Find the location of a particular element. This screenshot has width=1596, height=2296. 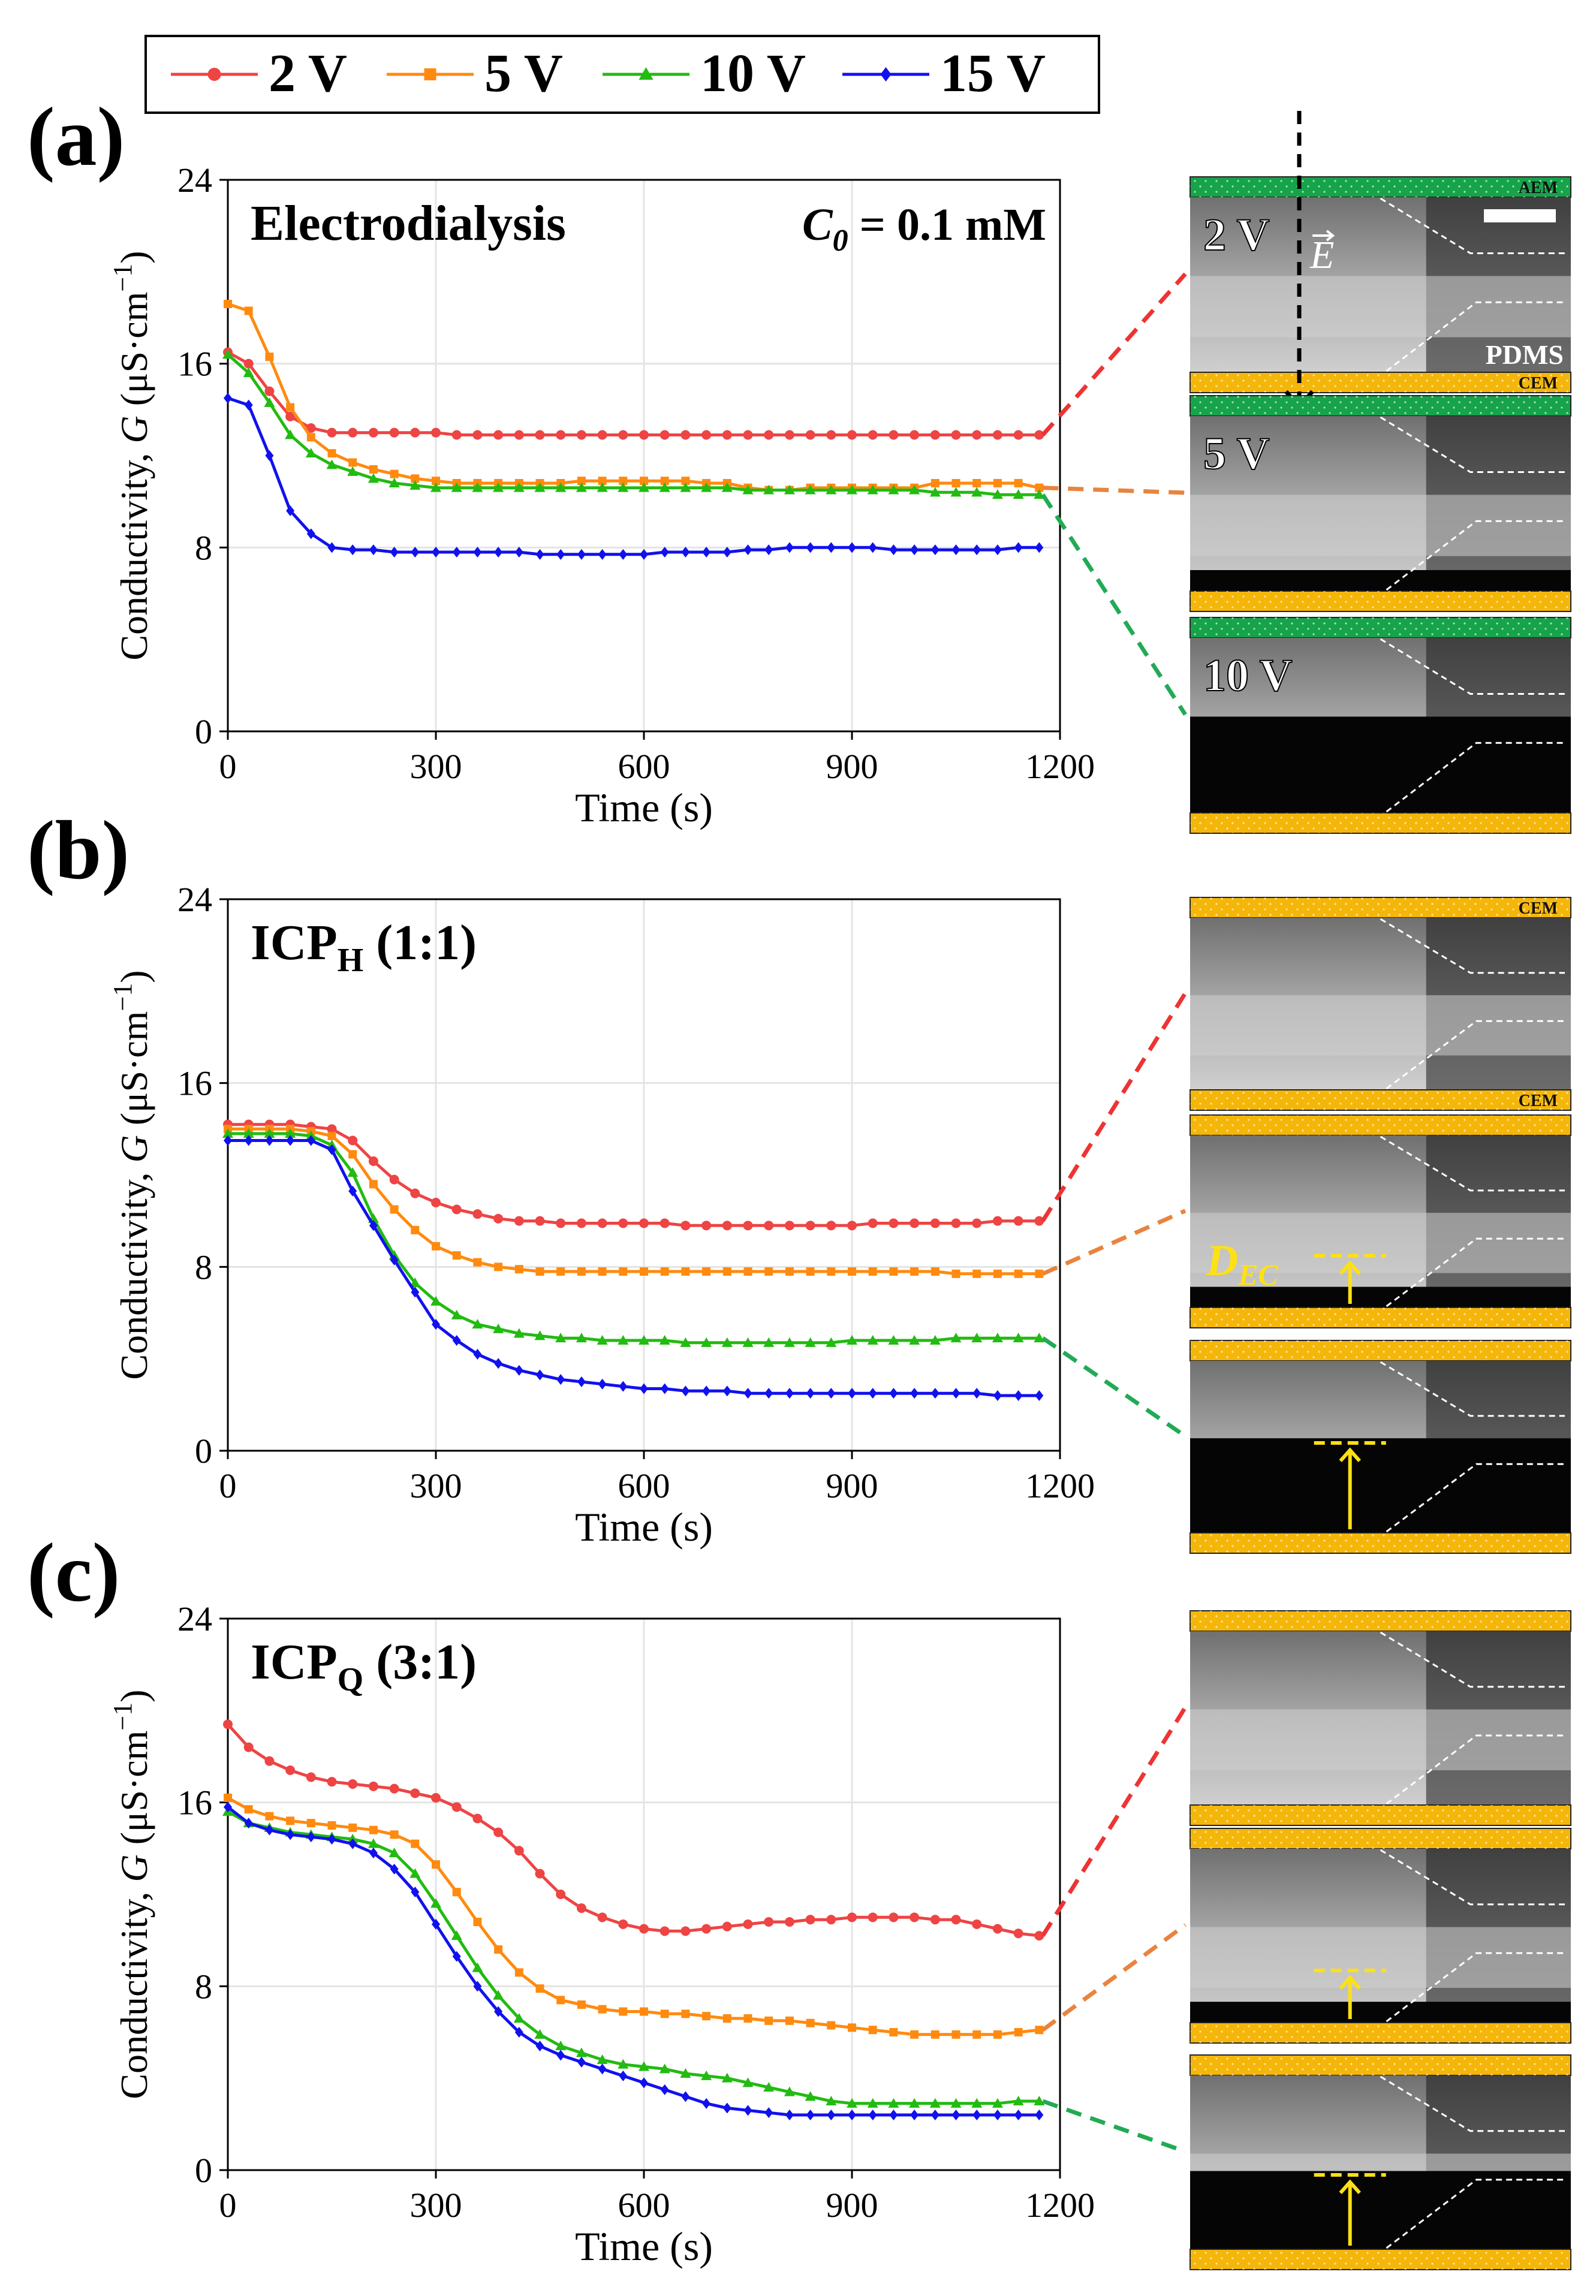

microscope-image: CEM CEM is located at coordinates (1380, 1004).